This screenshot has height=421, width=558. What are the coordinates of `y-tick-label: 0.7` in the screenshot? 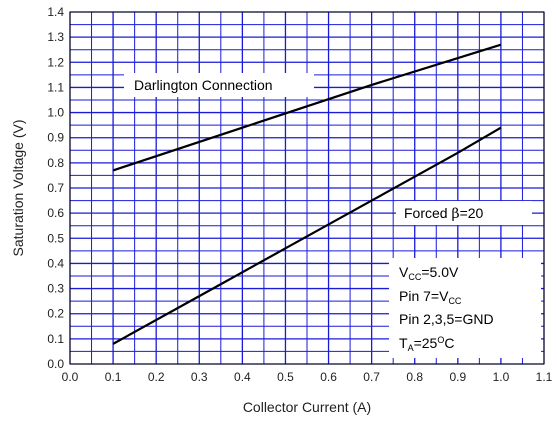 It's located at (55, 188).